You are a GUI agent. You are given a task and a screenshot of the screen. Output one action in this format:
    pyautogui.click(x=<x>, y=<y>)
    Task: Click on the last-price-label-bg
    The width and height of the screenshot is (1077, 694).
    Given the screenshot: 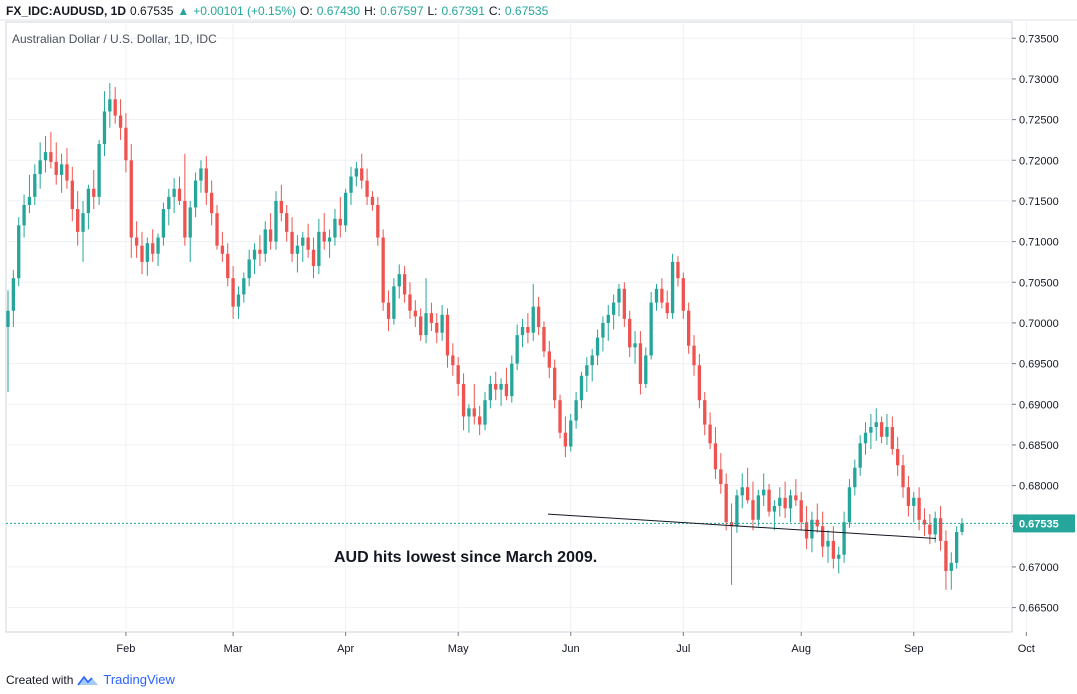 What is the action you would take?
    pyautogui.click(x=1044, y=523)
    